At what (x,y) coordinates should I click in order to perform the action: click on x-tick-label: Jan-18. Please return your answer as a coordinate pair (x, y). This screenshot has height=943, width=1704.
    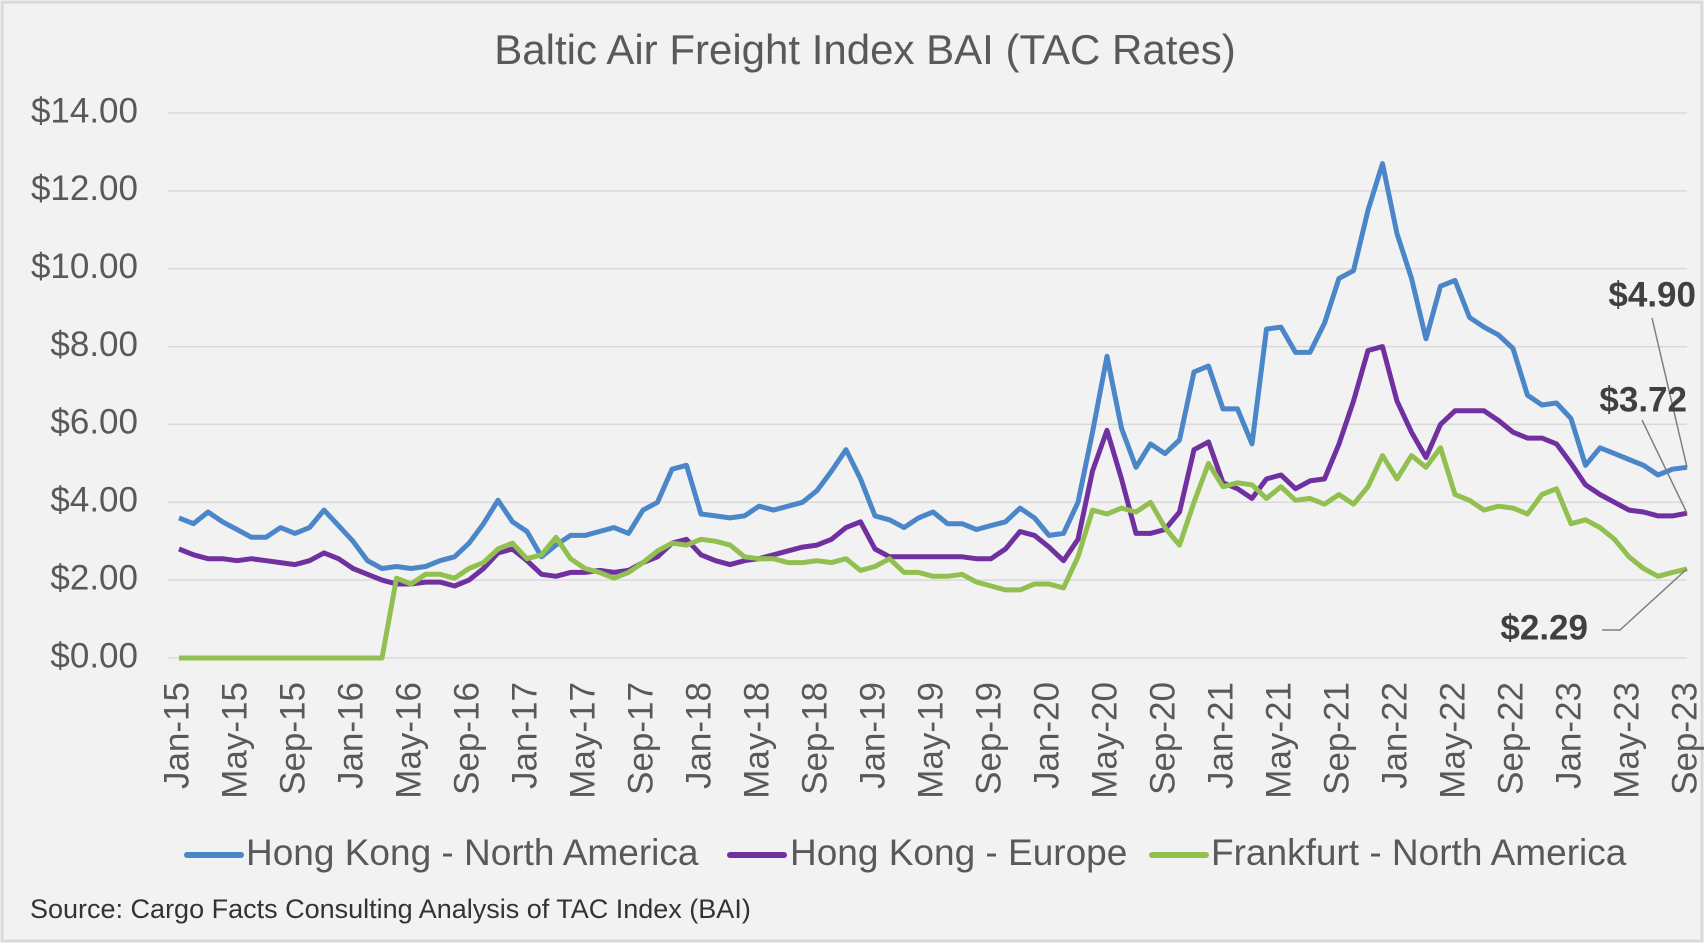
    Looking at the image, I should click on (698, 735).